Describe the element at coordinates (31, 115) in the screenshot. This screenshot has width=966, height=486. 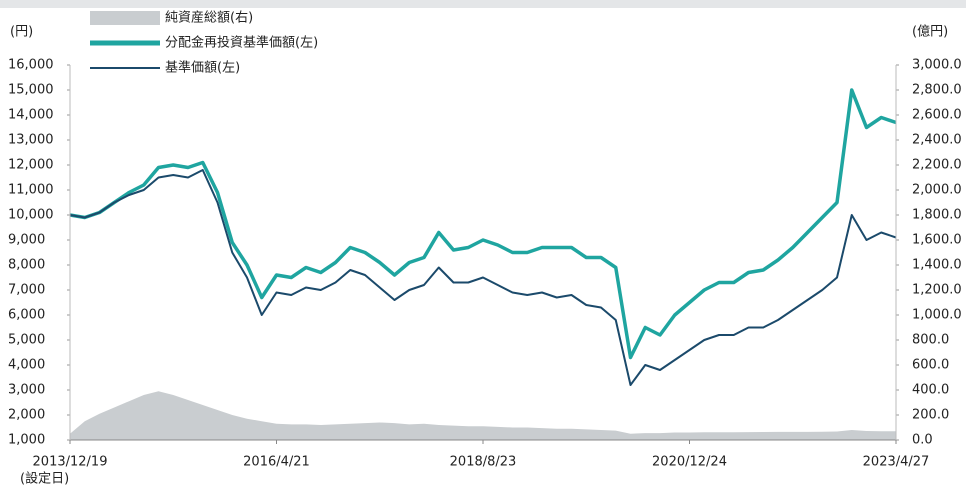
I see `y-tick-label: 14,000` at that location.